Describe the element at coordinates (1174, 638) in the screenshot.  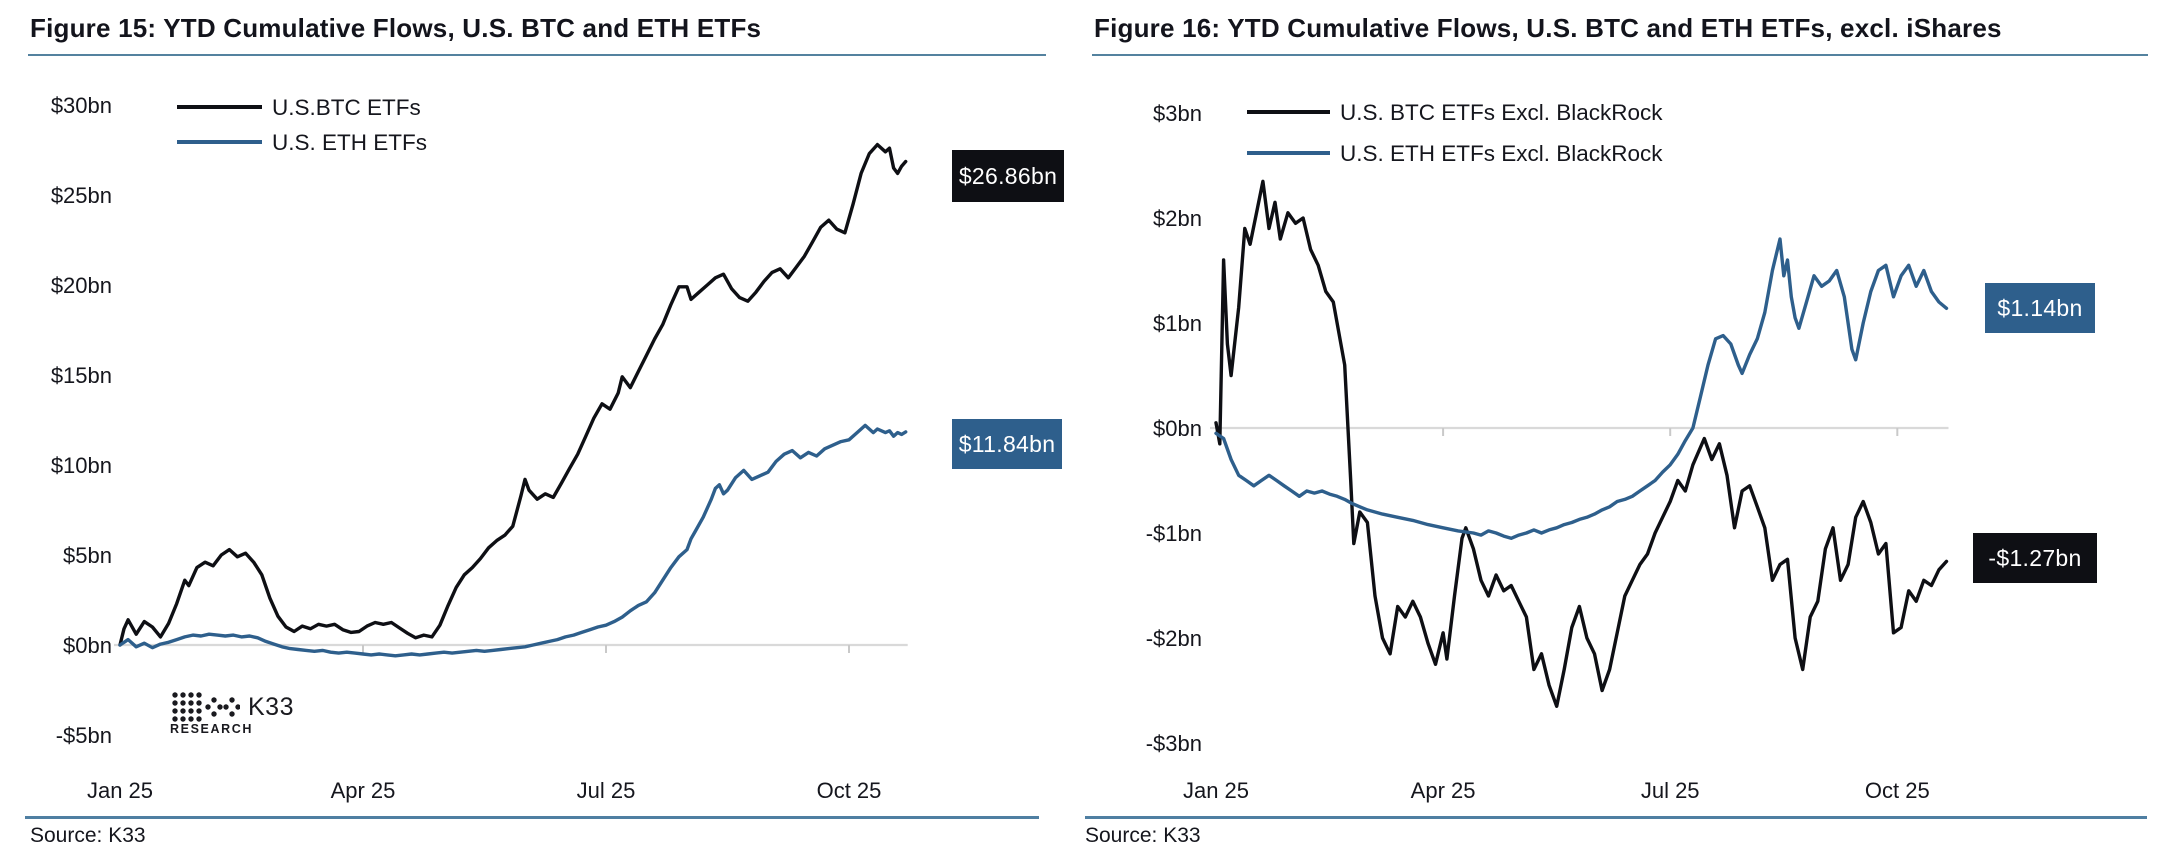
I see `y-axis-tick-label: -$2bn` at that location.